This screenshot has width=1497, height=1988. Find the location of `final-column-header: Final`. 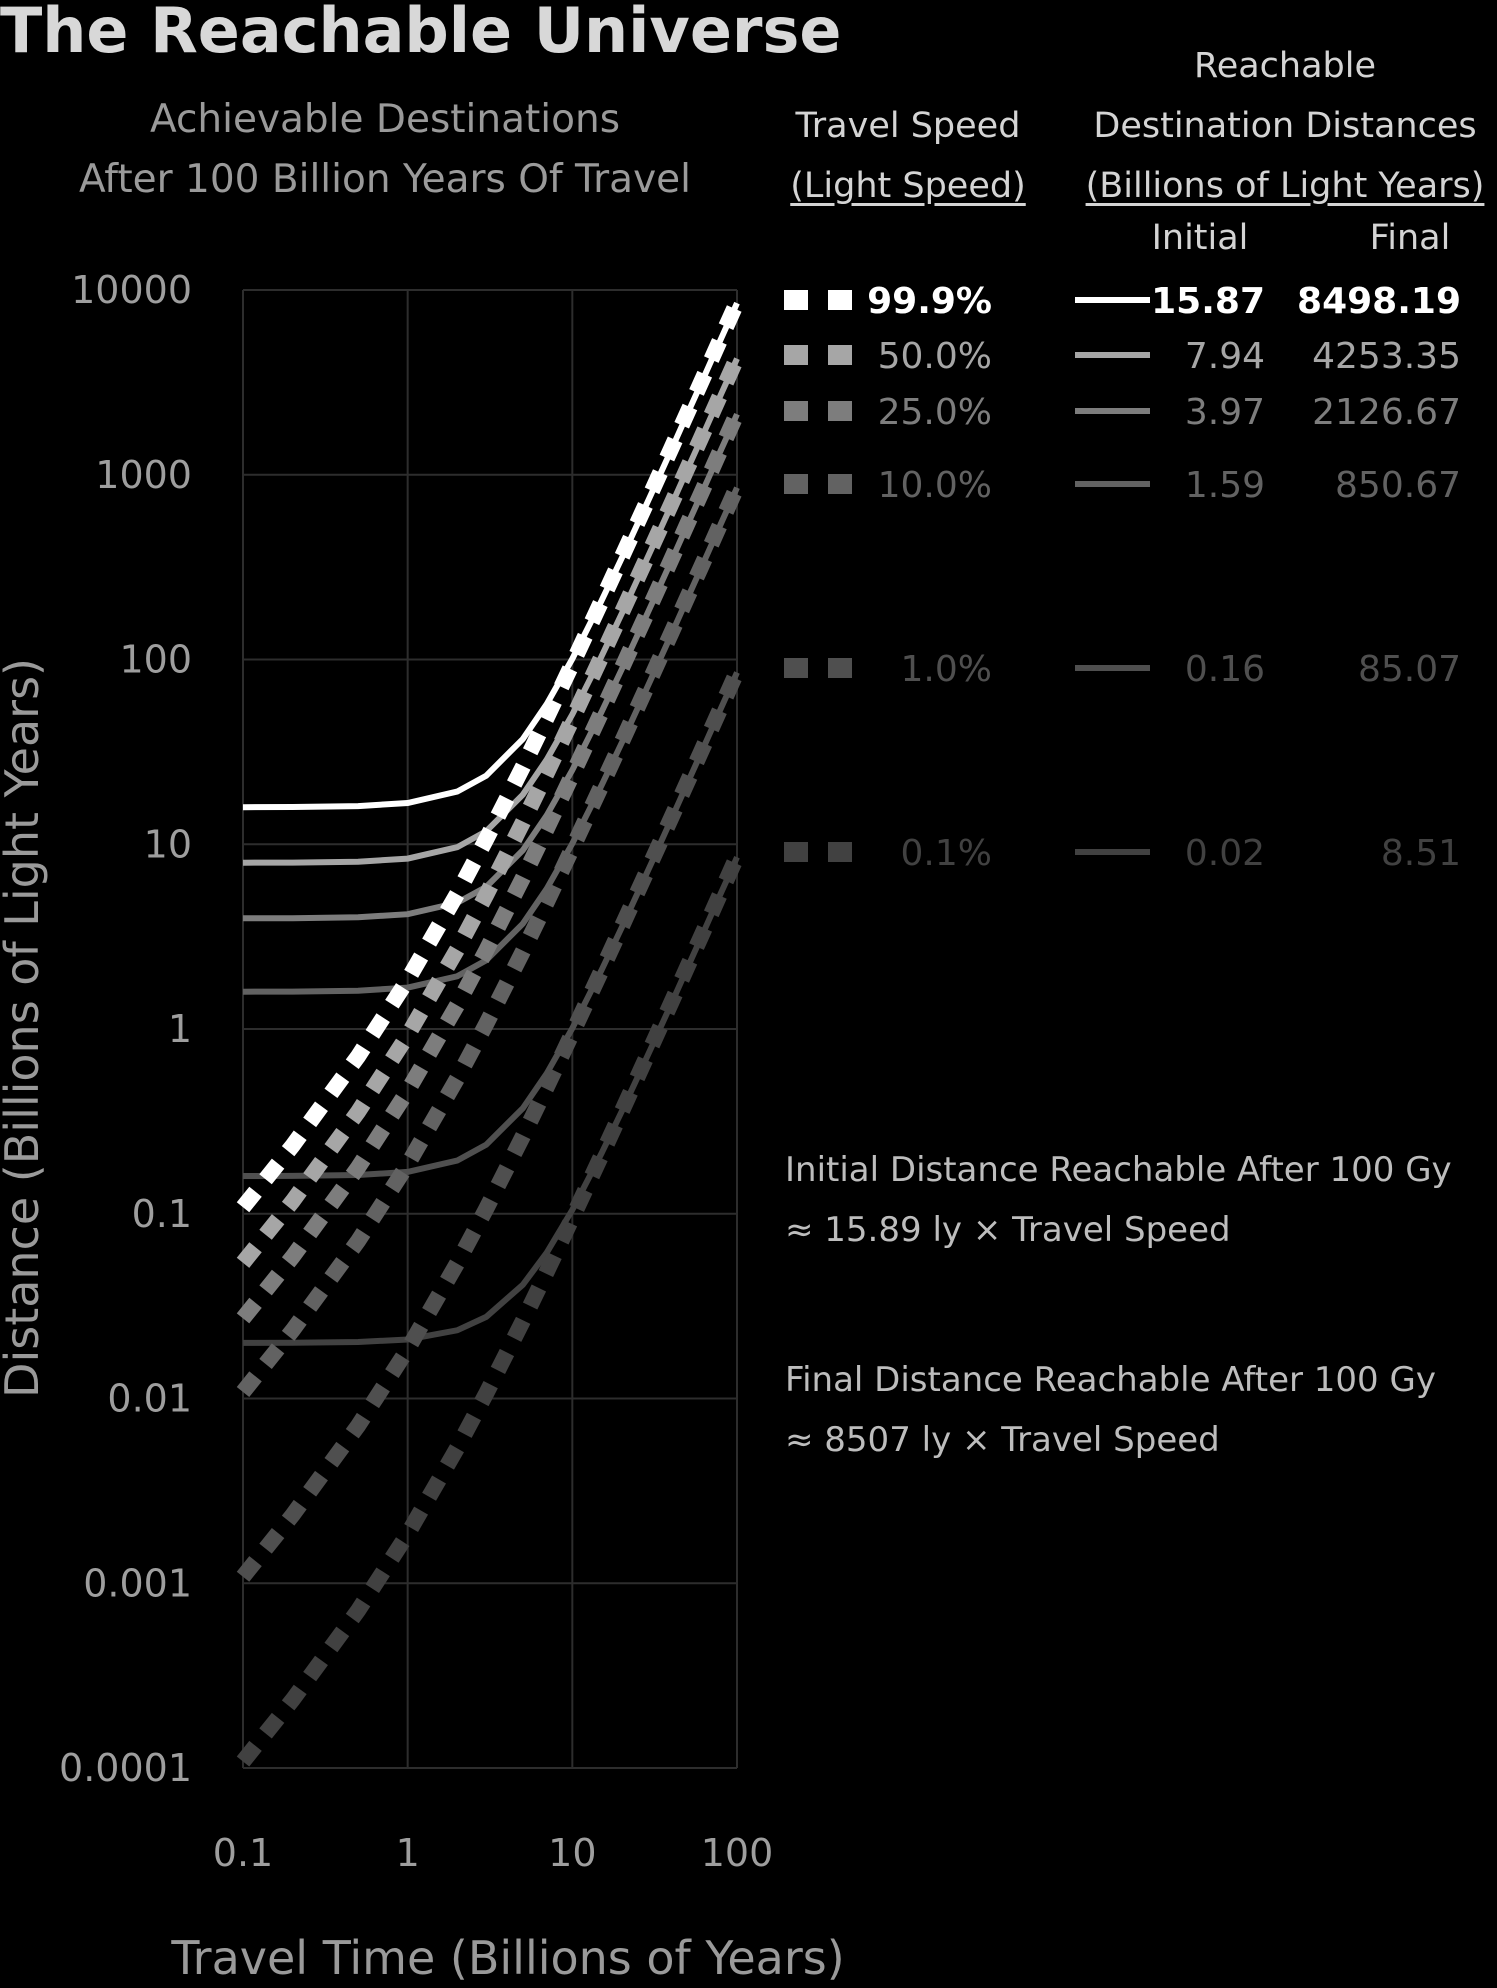

final-column-header: Final is located at coordinates (1410, 238).